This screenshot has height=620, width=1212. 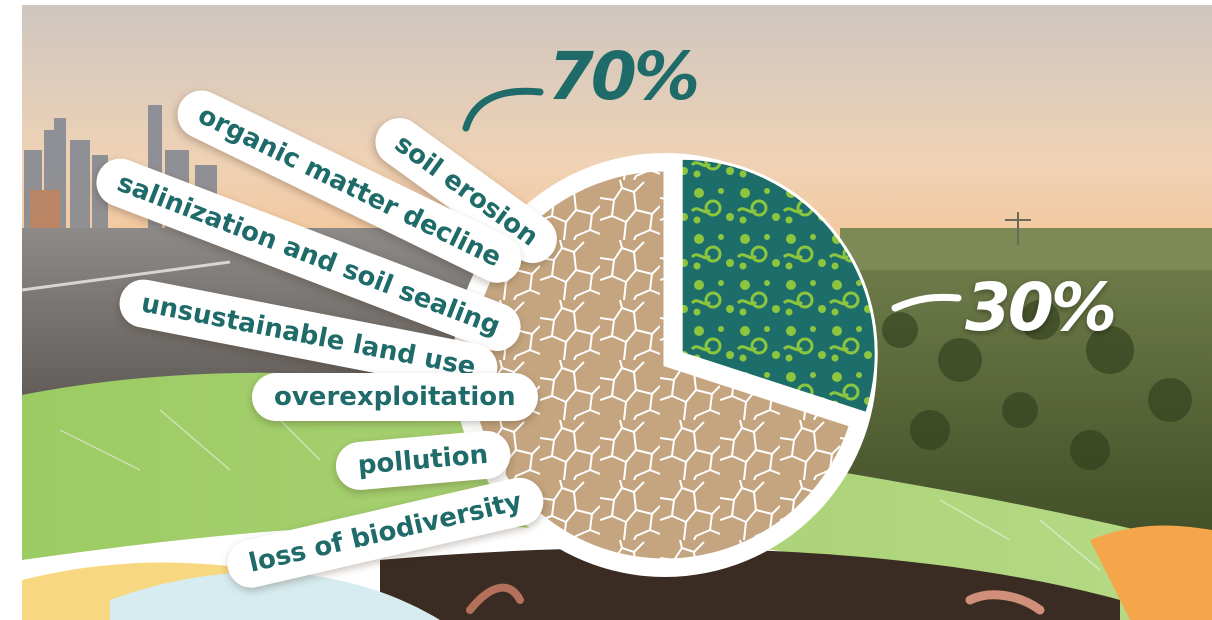 What do you see at coordinates (395, 397) in the screenshot?
I see `threat-label-overexploitation: overexploitation` at bounding box center [395, 397].